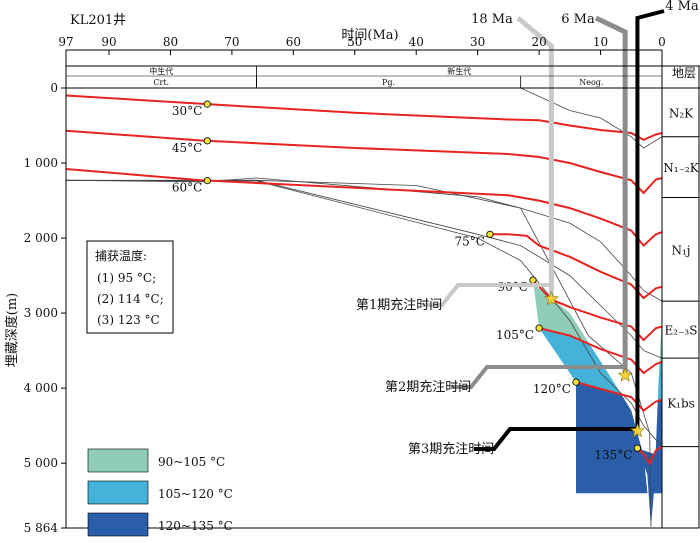 This screenshot has height=543, width=700. What do you see at coordinates (128, 320) in the screenshot?
I see `trap-temperature-item: (3) 123 °C` at bounding box center [128, 320].